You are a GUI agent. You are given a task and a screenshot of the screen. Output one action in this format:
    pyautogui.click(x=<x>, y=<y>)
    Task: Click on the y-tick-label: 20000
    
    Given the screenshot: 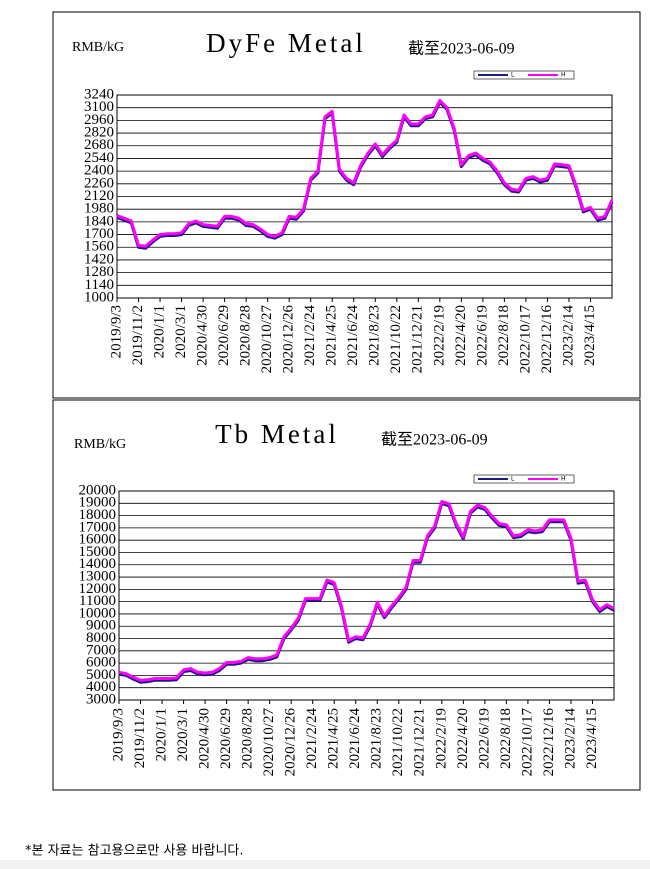 What is the action you would take?
    pyautogui.click(x=98, y=490)
    